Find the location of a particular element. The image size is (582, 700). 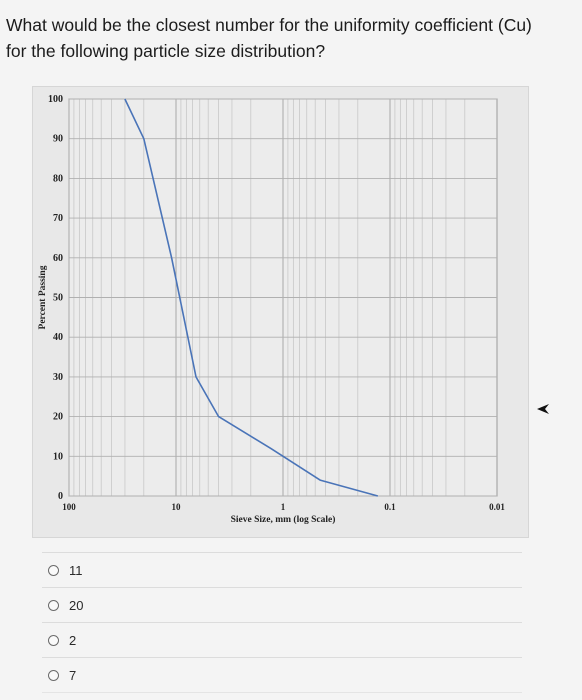

answer-option: 11 is located at coordinates (282, 569).